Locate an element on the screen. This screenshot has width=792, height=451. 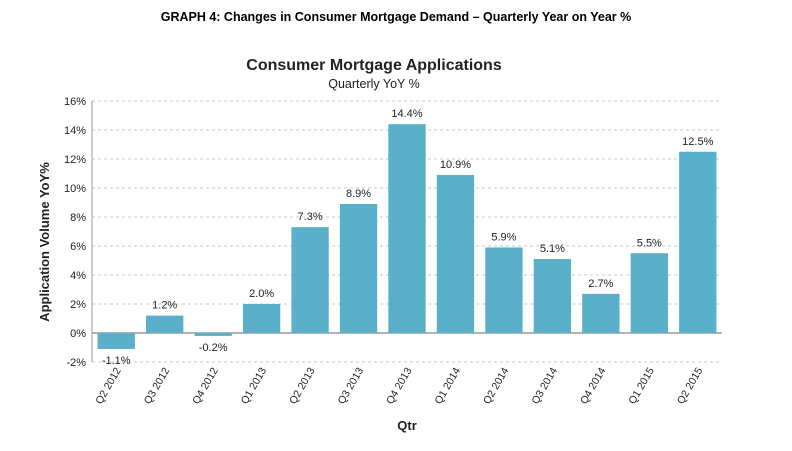
y-tick-label: 2% is located at coordinates (78, 305).